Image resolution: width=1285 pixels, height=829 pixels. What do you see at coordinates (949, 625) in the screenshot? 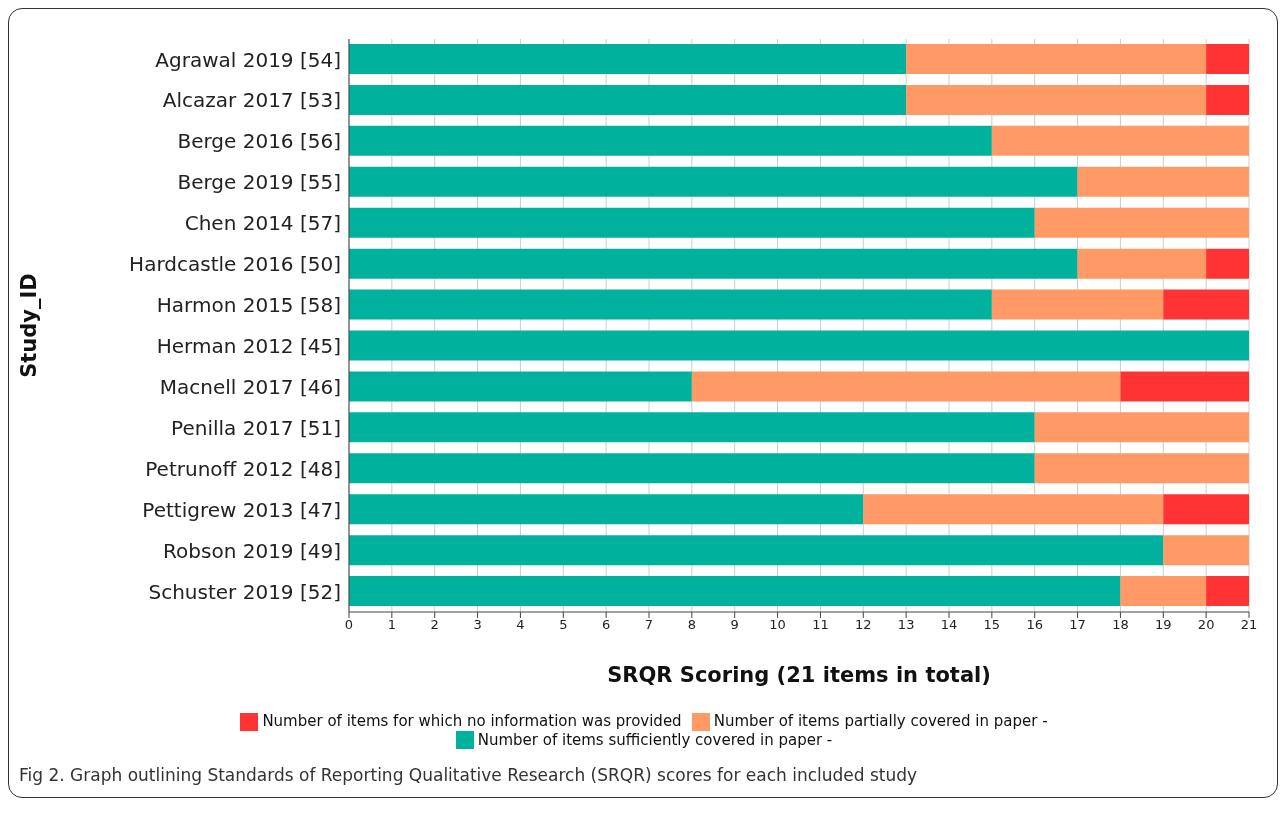
I see `x-tick-label: 14` at bounding box center [949, 625].